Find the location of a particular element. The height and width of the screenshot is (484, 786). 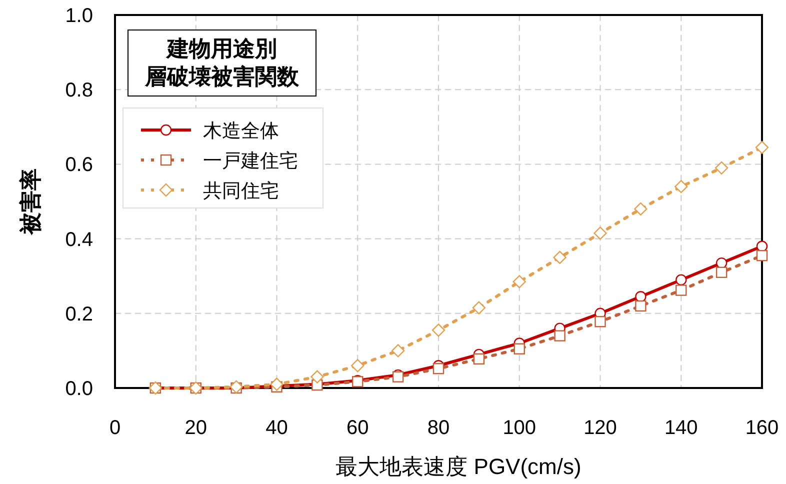

x-tick-label: 60 is located at coordinates (357, 428).